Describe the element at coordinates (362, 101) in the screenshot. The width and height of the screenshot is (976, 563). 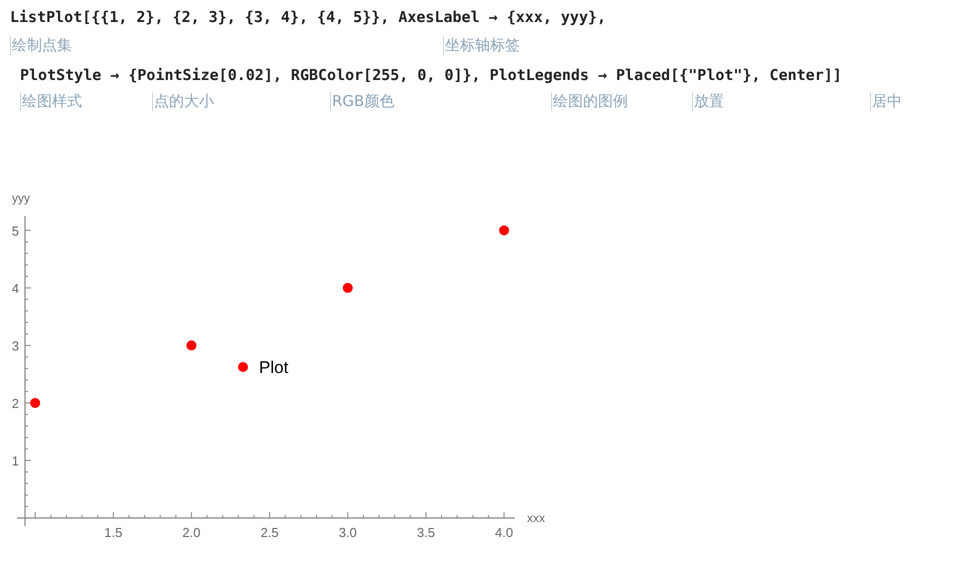
I see `text: RGB颜色` at that location.